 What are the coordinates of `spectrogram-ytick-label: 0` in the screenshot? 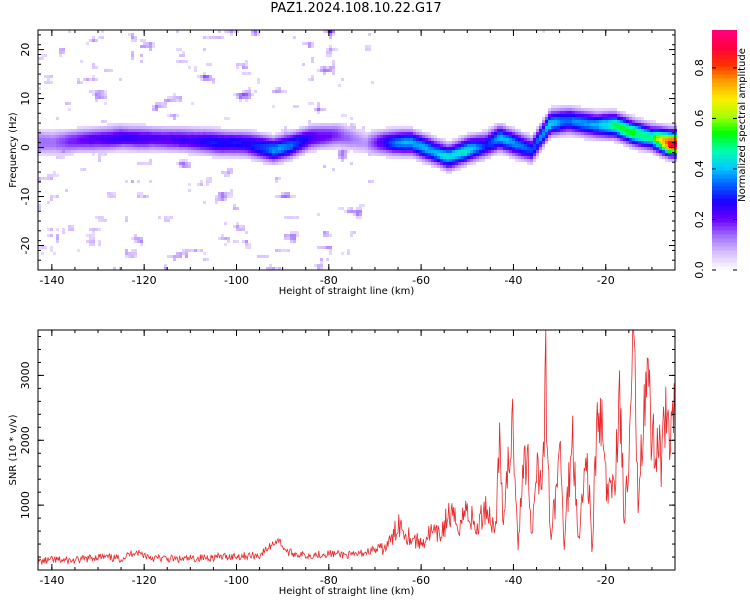 It's located at (25, 147).